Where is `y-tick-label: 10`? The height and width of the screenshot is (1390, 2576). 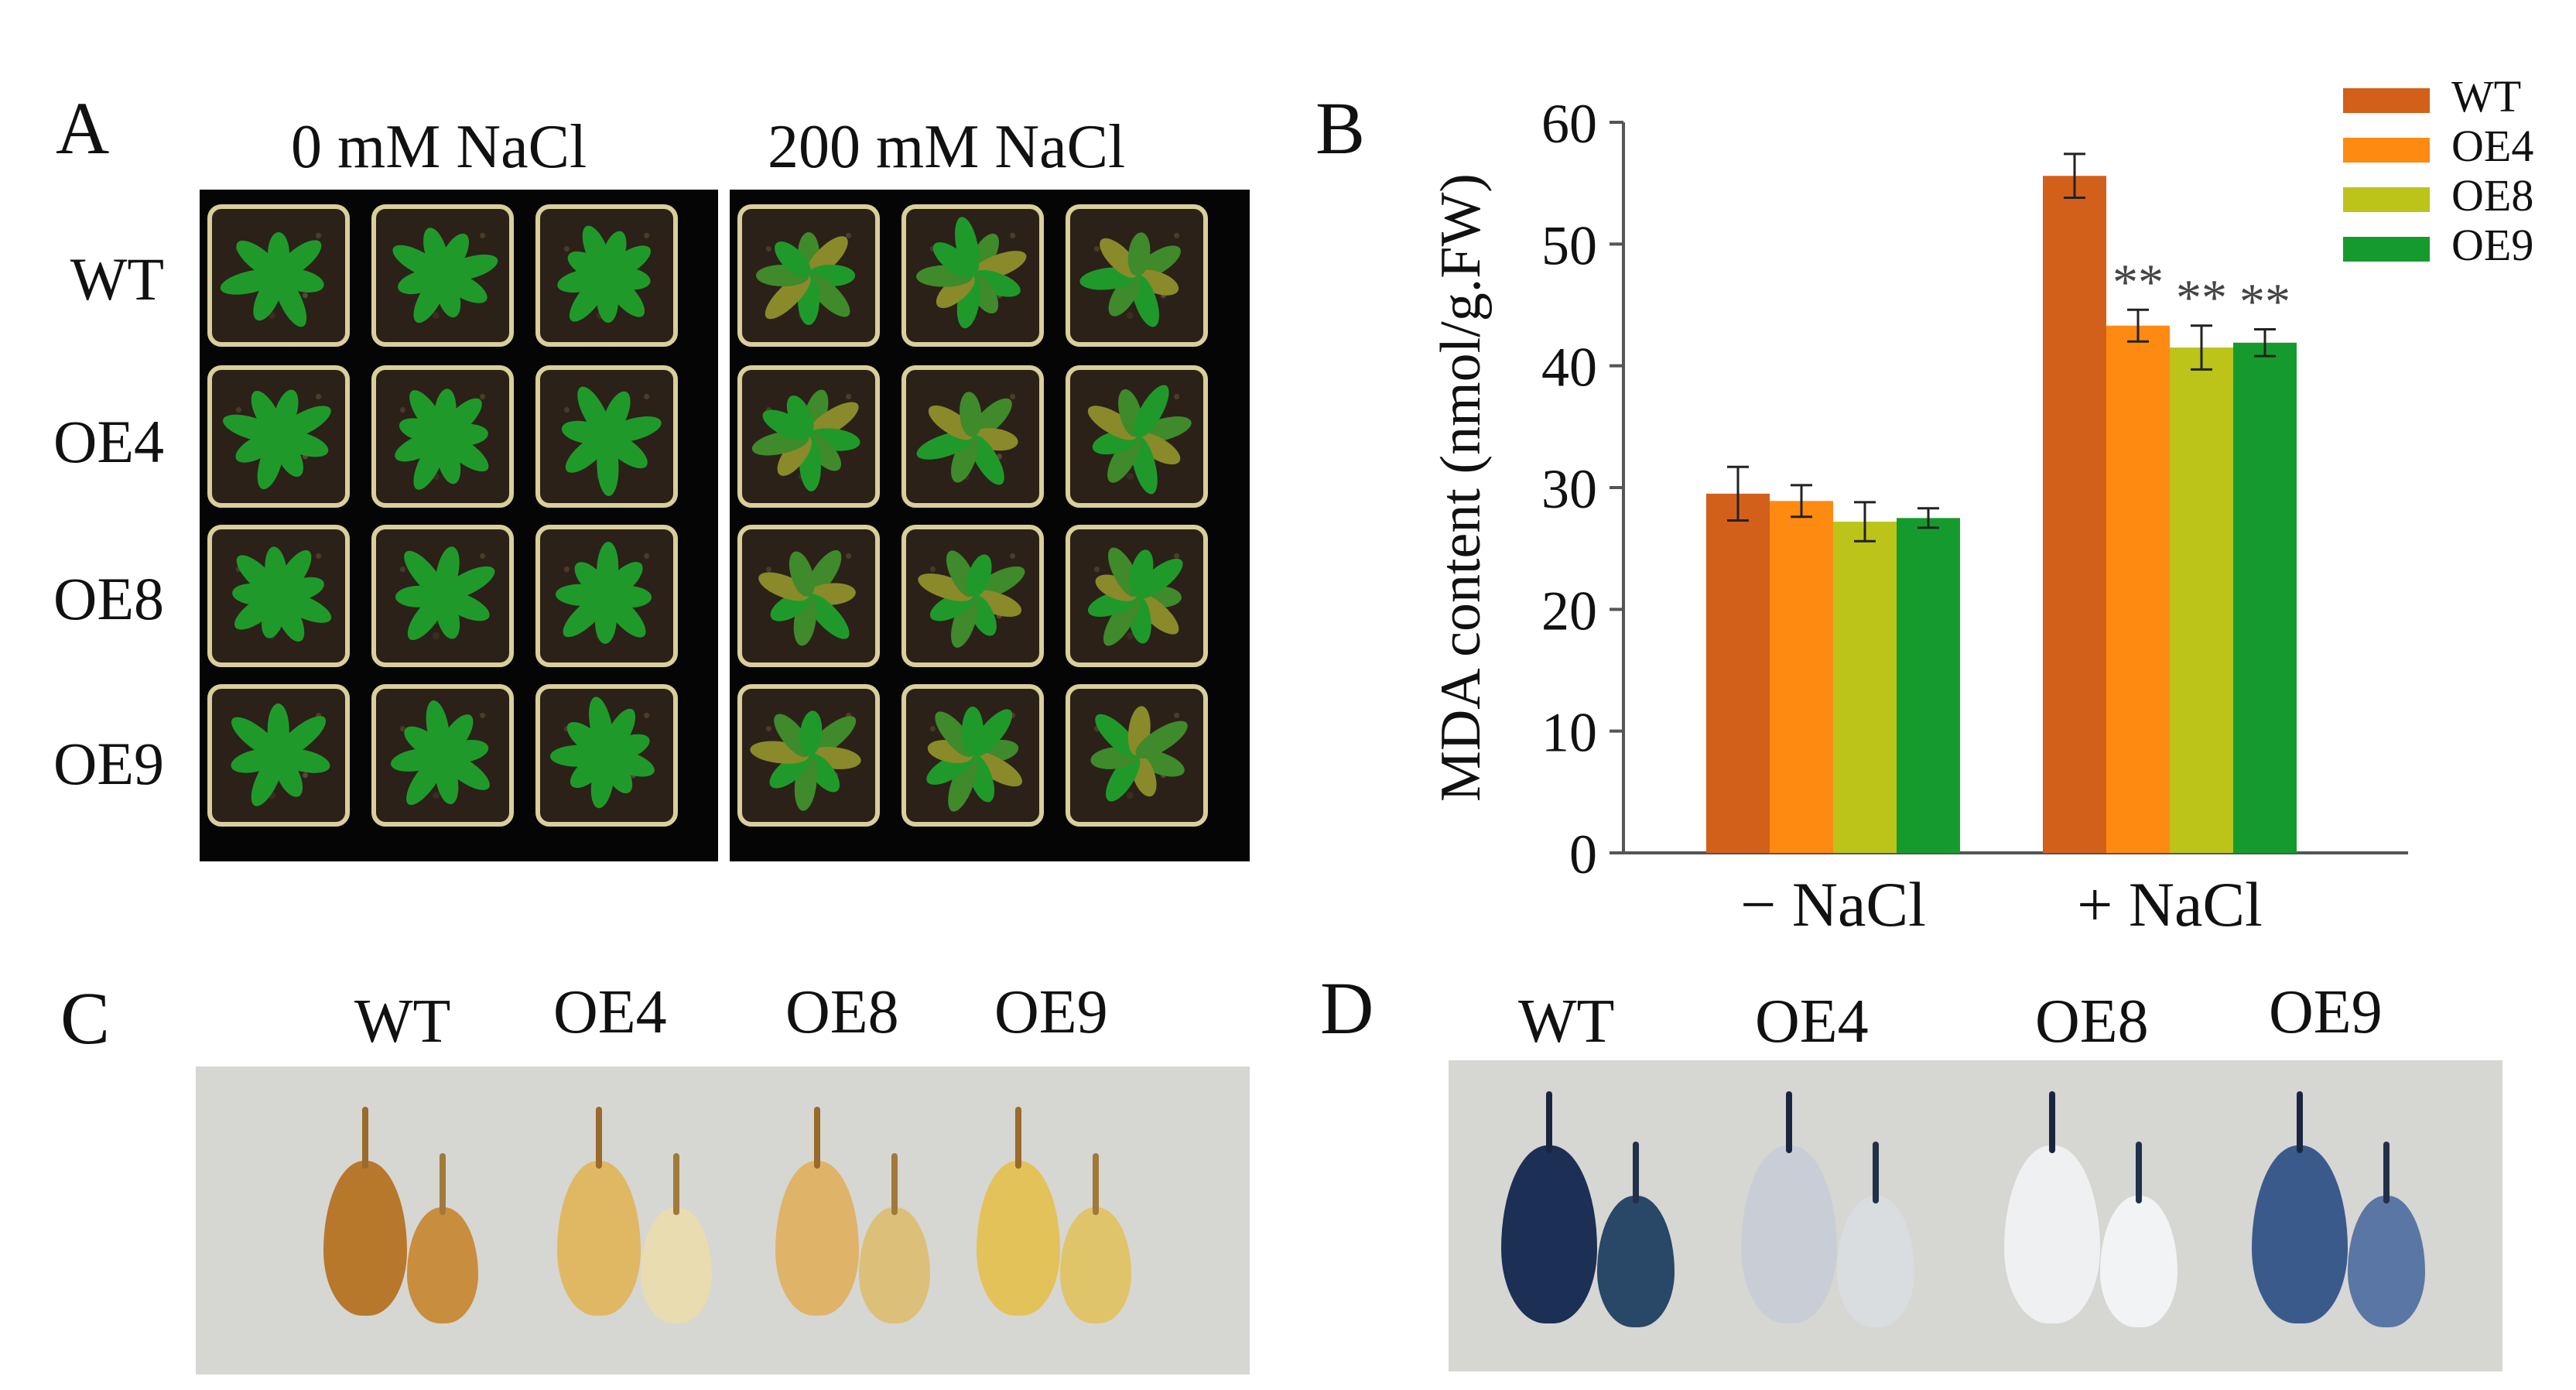 y-tick-label: 10 is located at coordinates (1569, 733).